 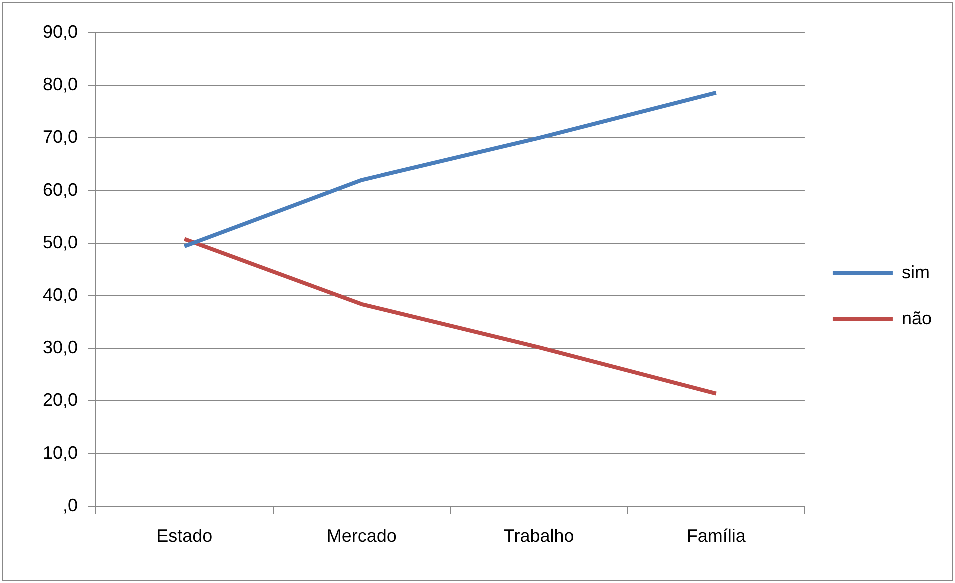 What do you see at coordinates (60, 452) in the screenshot?
I see `y-tick-label: 10,0` at bounding box center [60, 452].